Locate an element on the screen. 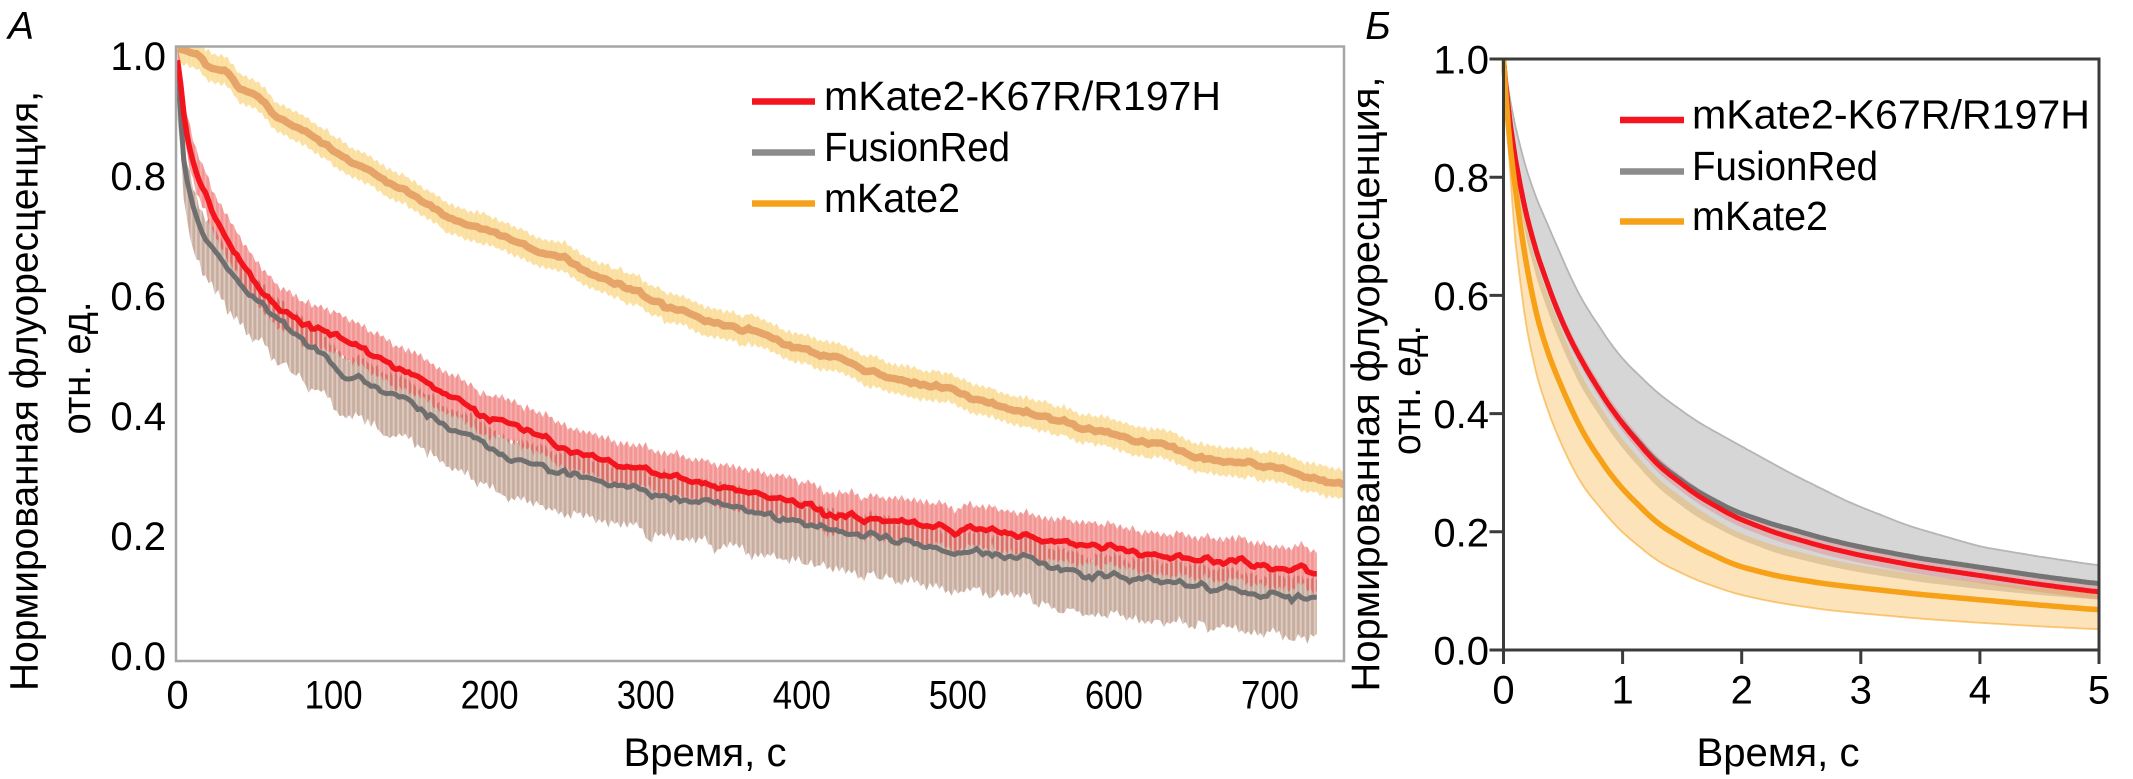  svg-text: 1 is located at coordinates (1622, 691).